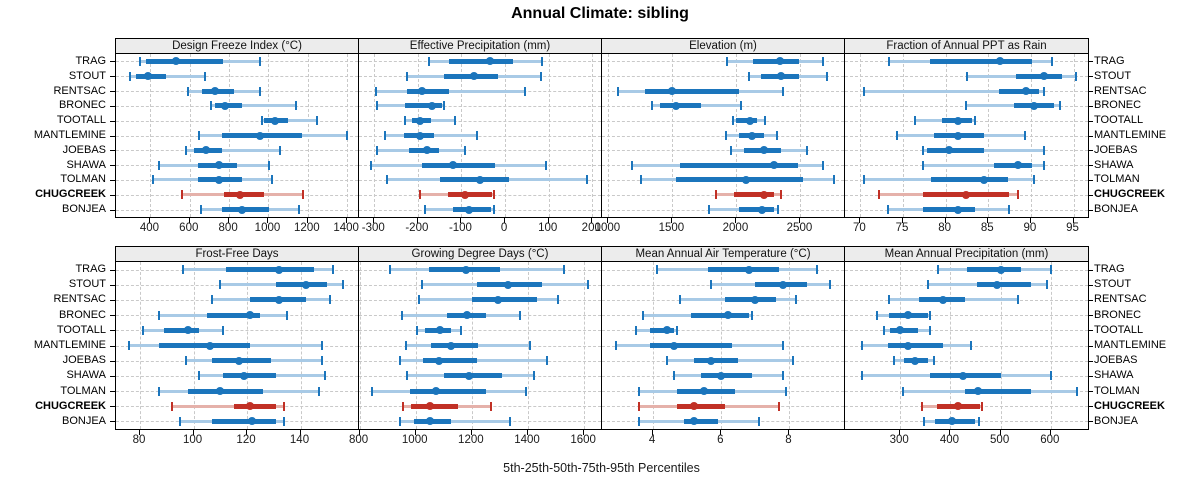 The width and height of the screenshot is (1200, 500). What do you see at coordinates (112, 392) in the screenshot?
I see `row-tick-left` at bounding box center [112, 392].